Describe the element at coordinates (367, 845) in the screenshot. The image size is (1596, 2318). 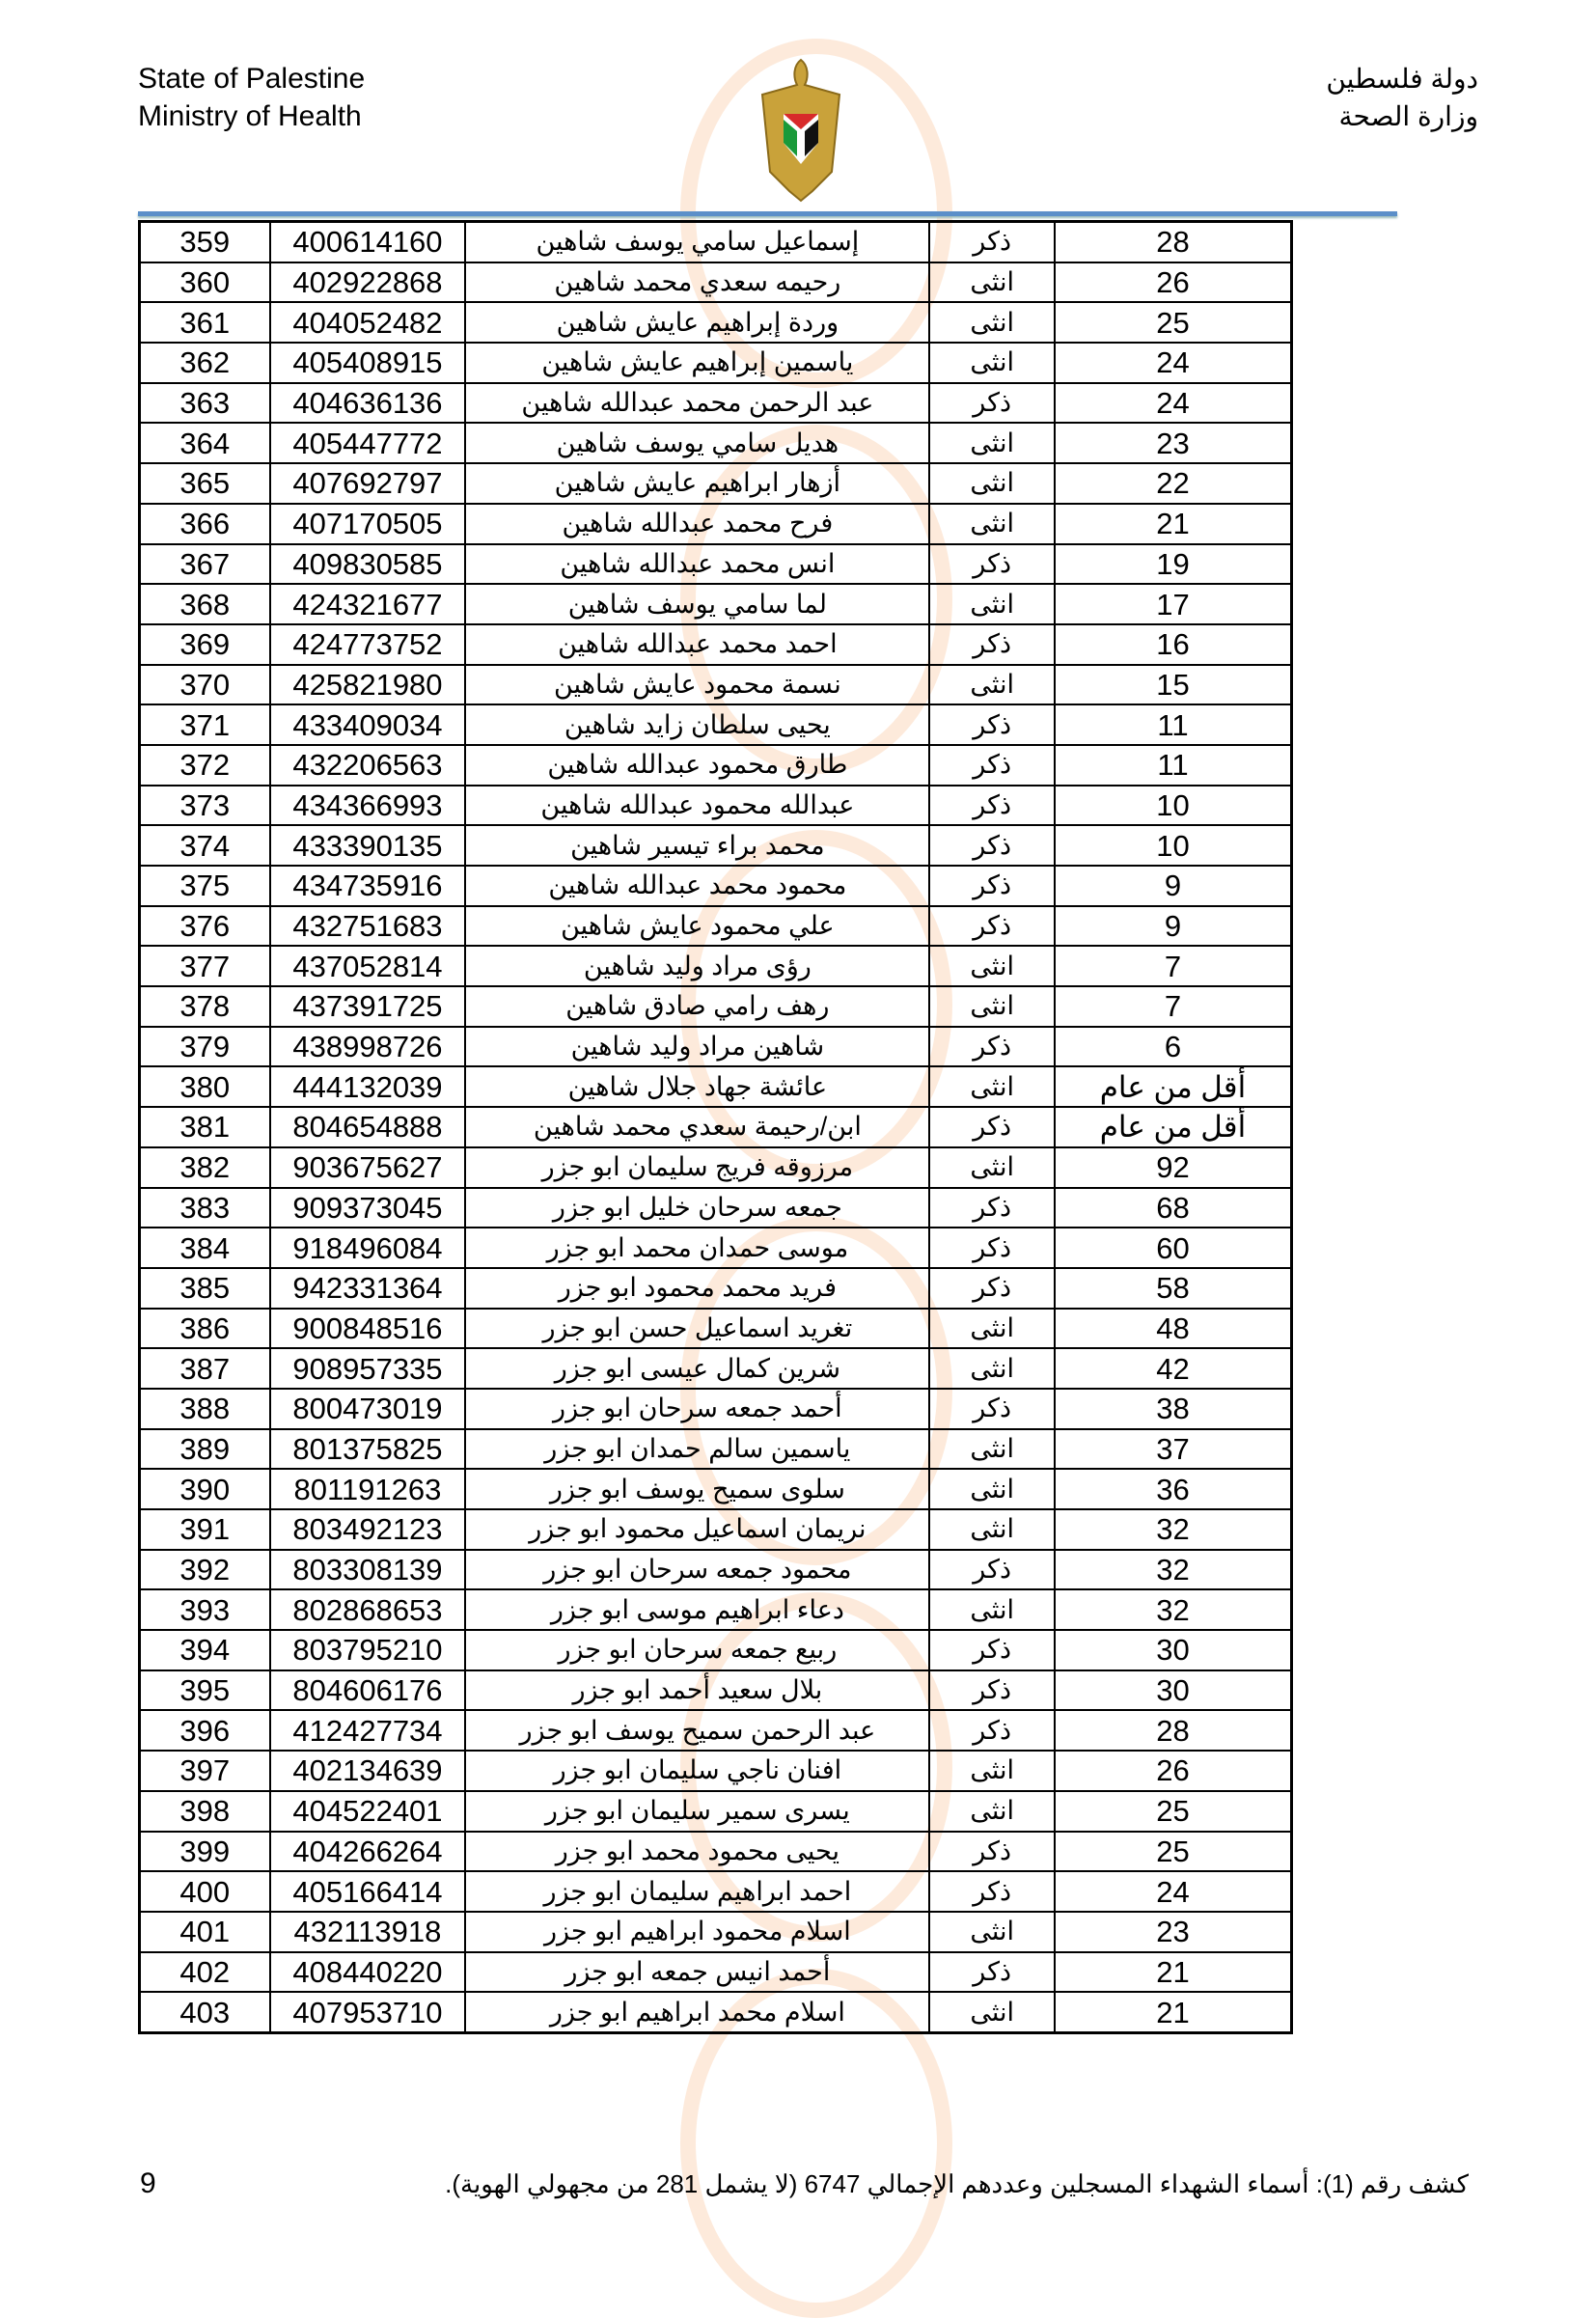
I see `id-number-cell: 433390135` at that location.